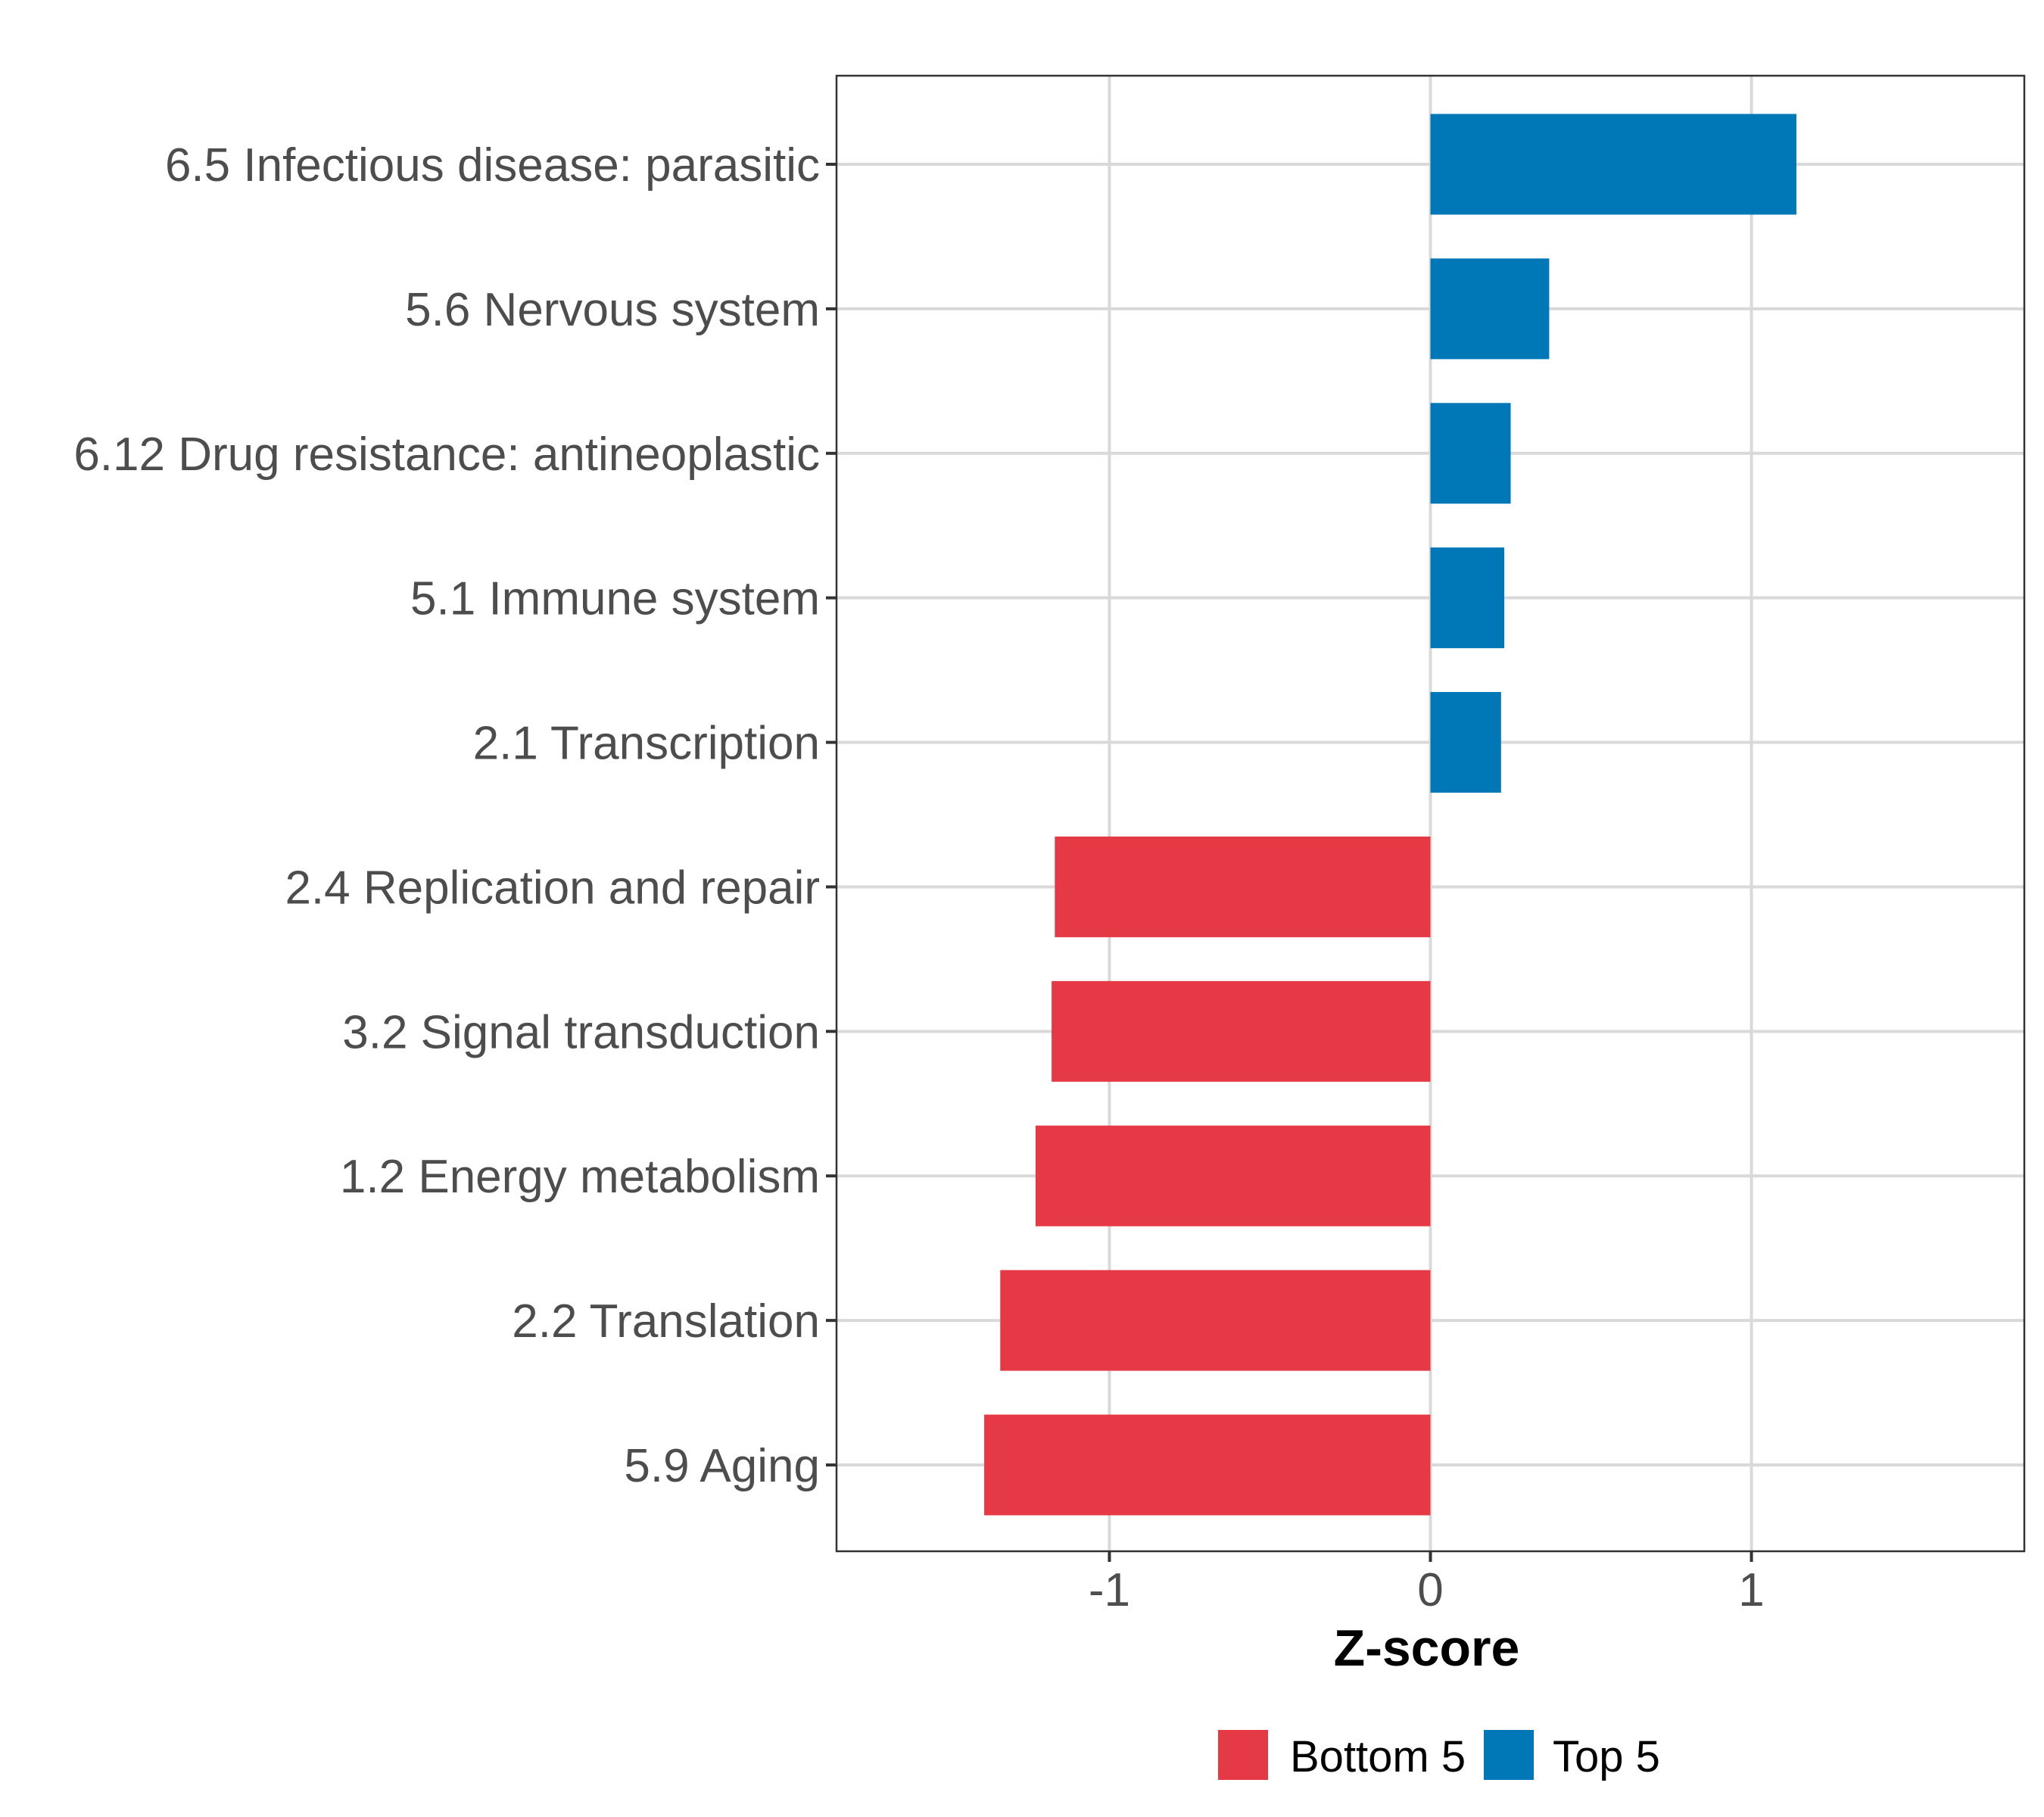  I want to click on y-tick-label: 5.1 Immune system, so click(615, 599).